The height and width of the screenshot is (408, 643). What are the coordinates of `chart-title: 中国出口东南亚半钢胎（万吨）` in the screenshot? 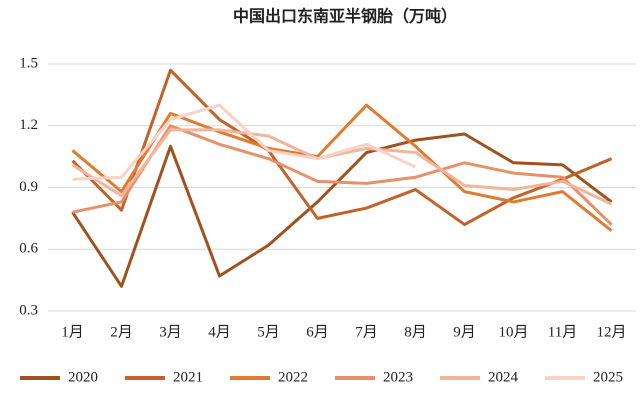 It's located at (345, 16).